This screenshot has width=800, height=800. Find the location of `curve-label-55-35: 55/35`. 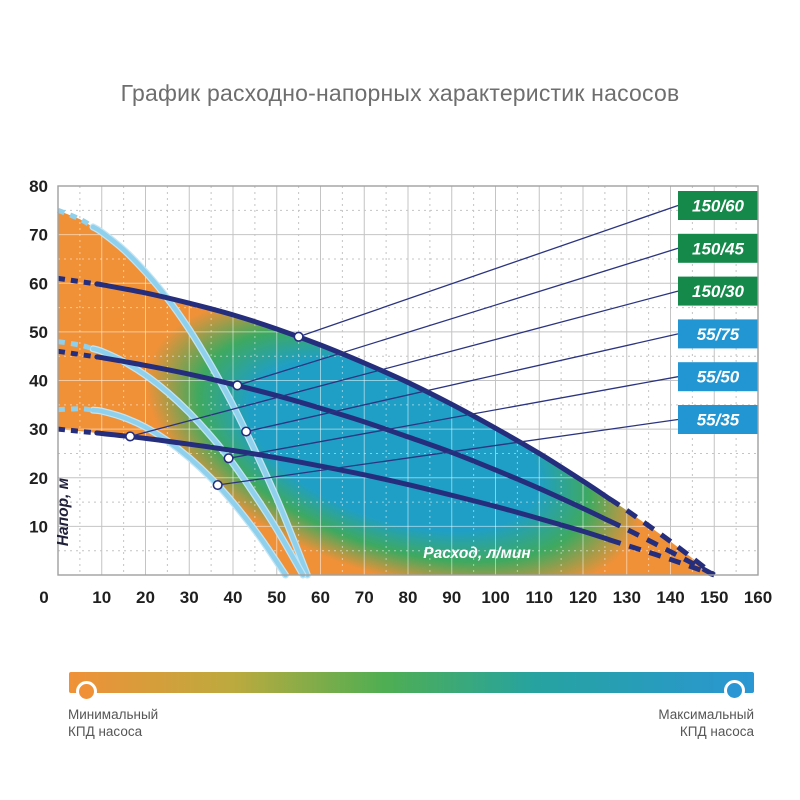

curve-label-55-35: 55/35 is located at coordinates (718, 420).